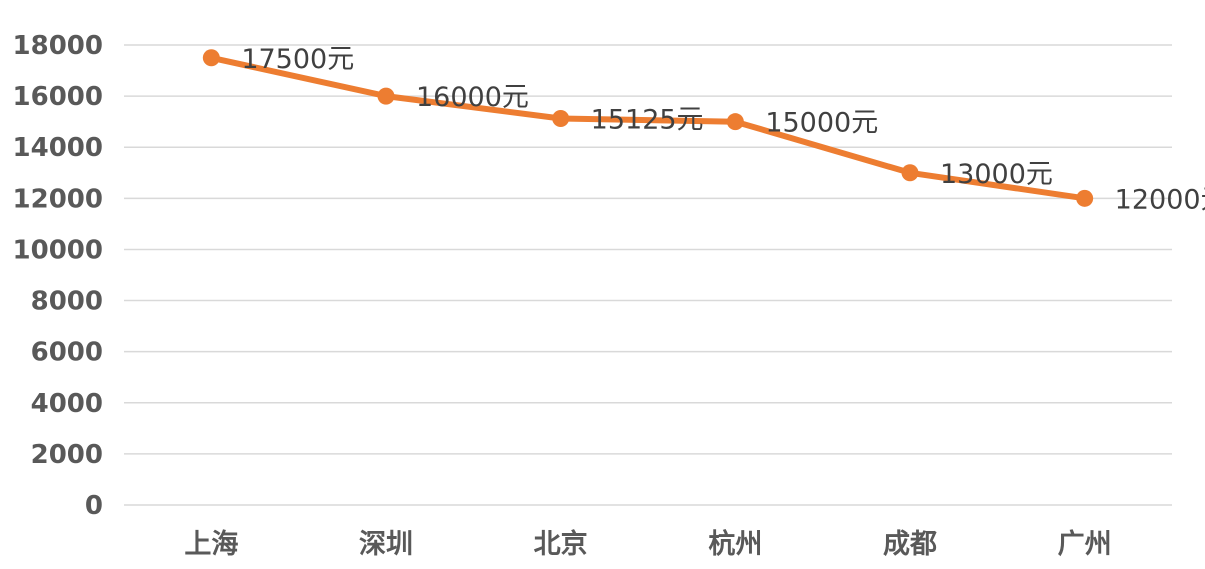  I want to click on x-tick-label: 成都, so click(910, 544).